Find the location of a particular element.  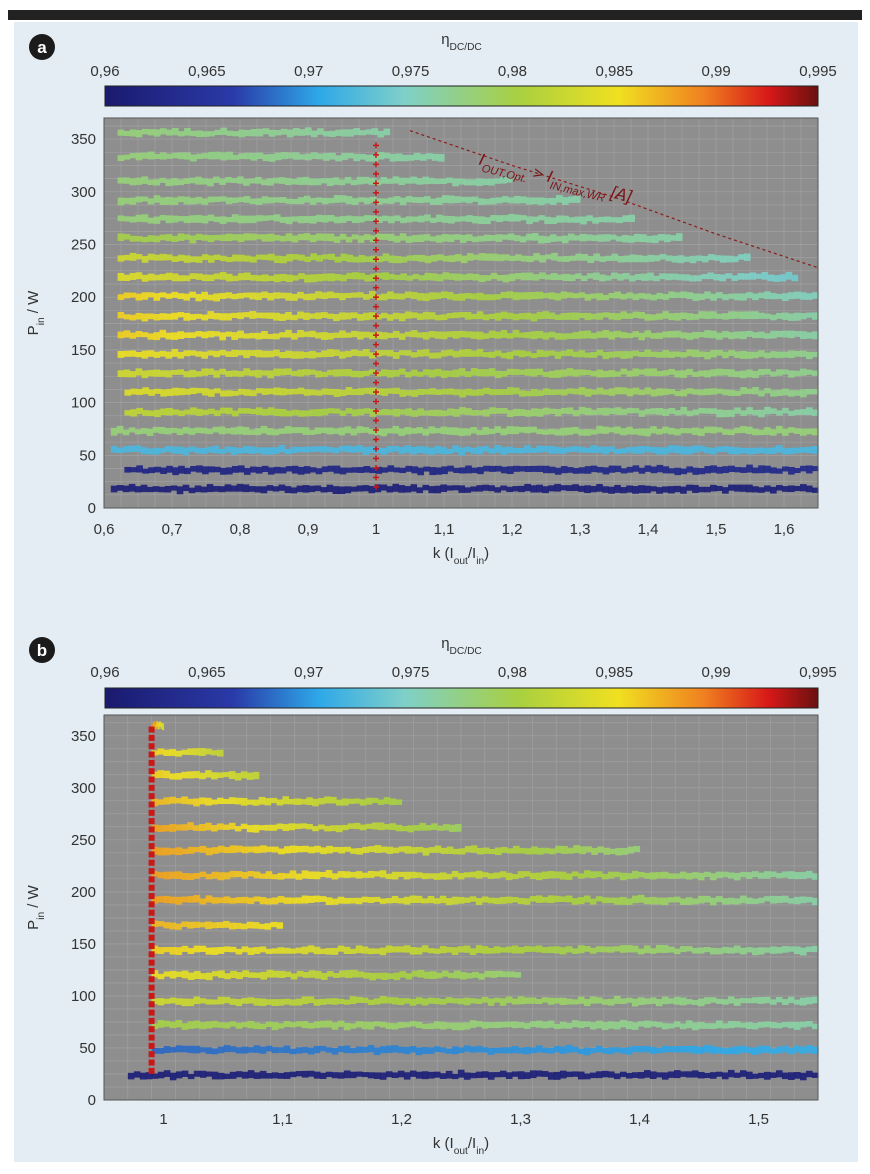

x-tick-label: 1,6 is located at coordinates (784, 529).